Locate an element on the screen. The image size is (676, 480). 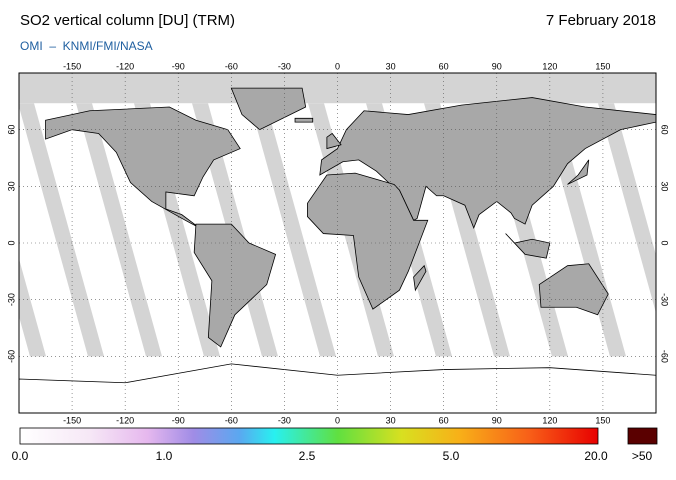
title: SO2 vertical column [DU] (TRM) is located at coordinates (127, 20).